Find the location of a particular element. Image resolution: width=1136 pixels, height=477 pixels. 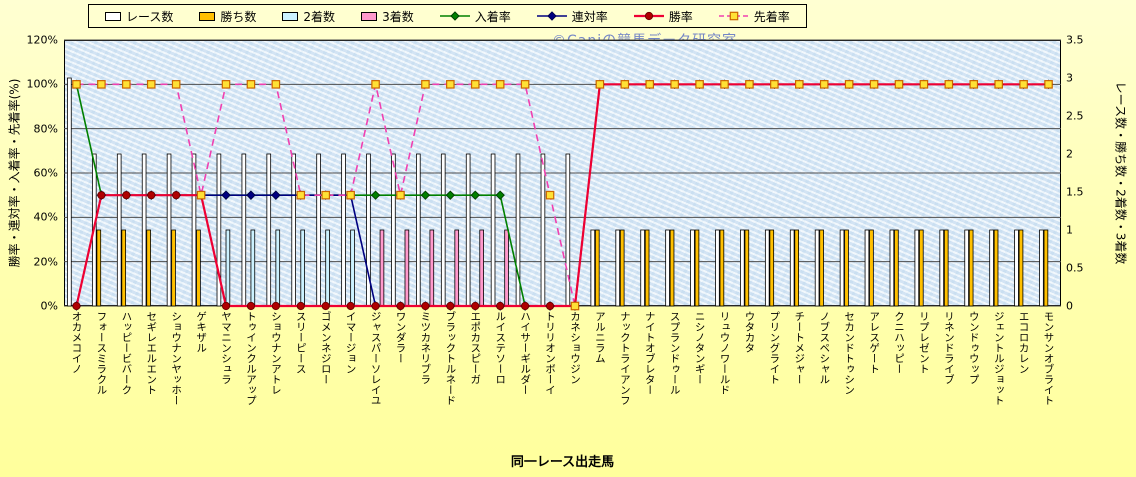

x-axis-label: ニシノタンギー is located at coordinates (699, 348).